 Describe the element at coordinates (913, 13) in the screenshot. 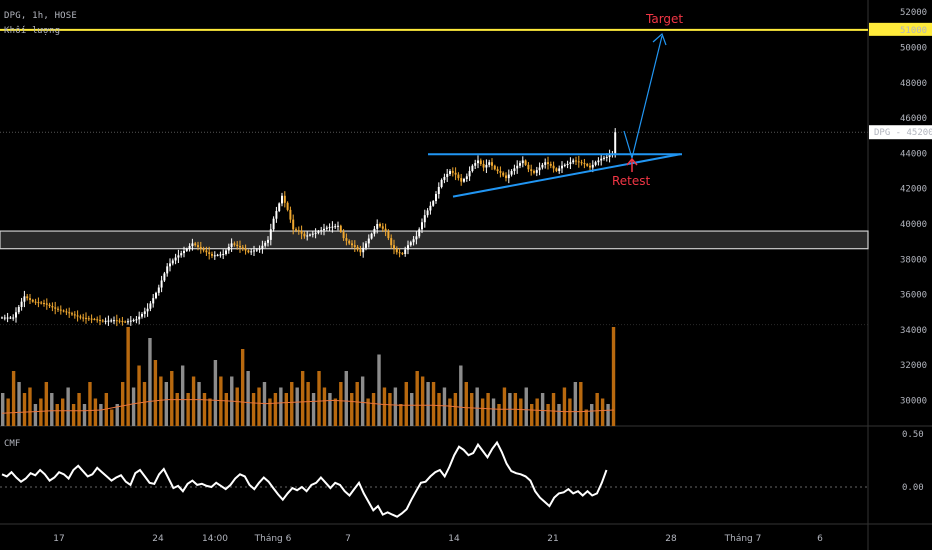

I see `price-tick-label: 52000` at that location.